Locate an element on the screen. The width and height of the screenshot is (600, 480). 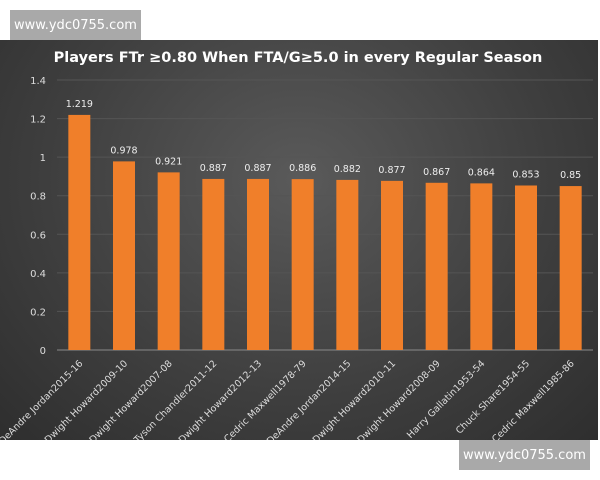
y-tick-label: 1 is located at coordinates (43, 158).